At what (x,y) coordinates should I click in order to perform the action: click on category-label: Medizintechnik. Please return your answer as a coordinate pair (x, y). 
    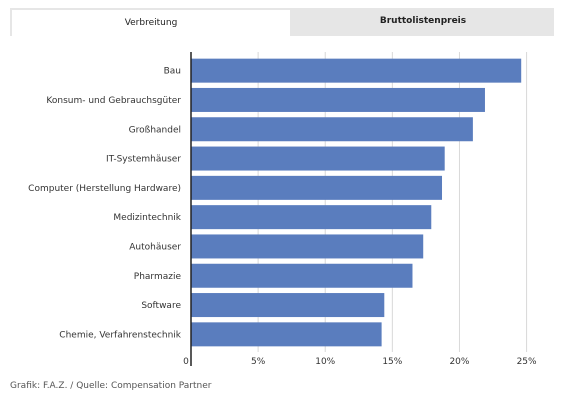
    Looking at the image, I should click on (147, 218).